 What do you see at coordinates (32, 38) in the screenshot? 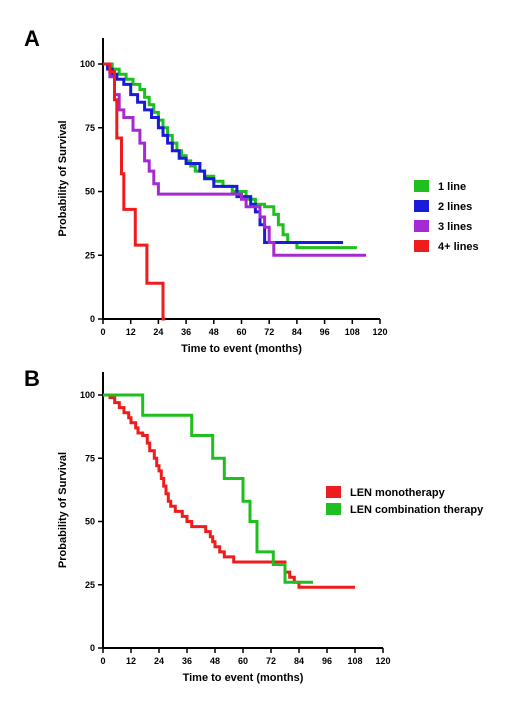
I see `panel-a-label: A` at bounding box center [32, 38].